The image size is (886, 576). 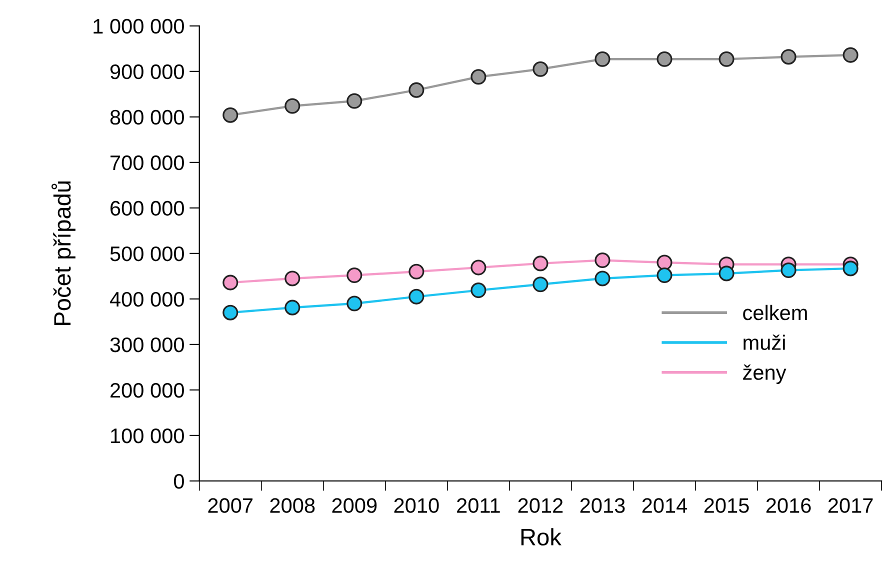 I want to click on y-tick-label: 400 000, so click(x=147, y=299).